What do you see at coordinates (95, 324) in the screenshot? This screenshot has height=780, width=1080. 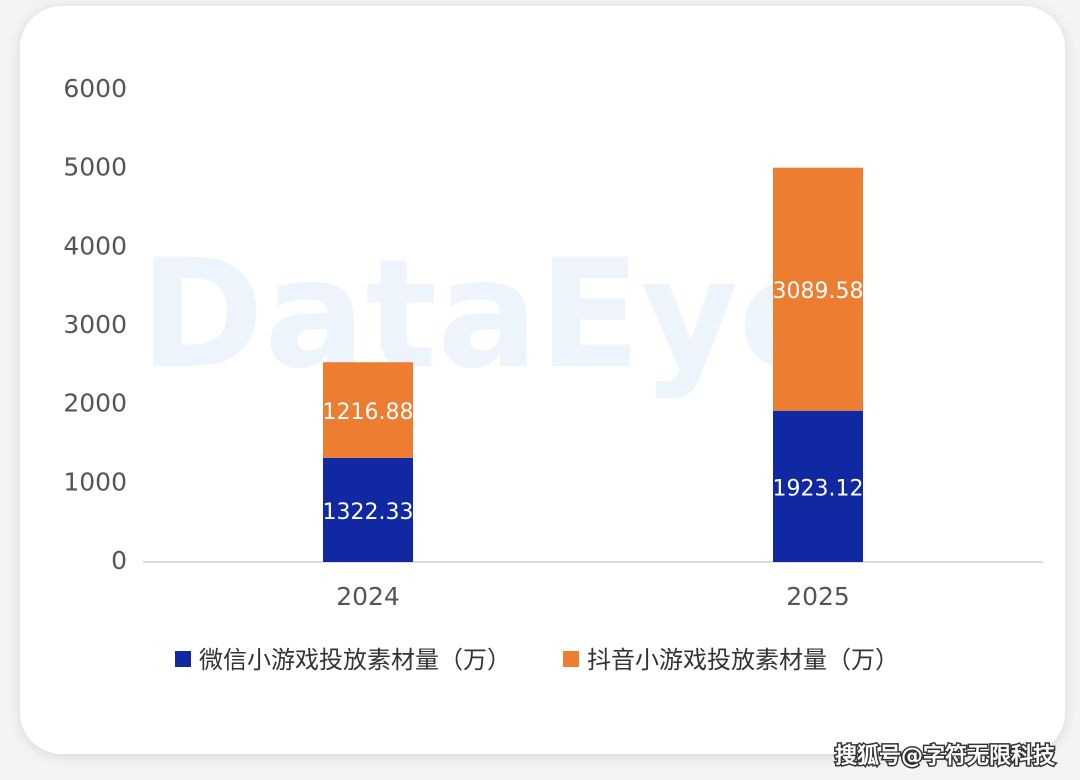 I see `y-tick-label: 3000` at bounding box center [95, 324].